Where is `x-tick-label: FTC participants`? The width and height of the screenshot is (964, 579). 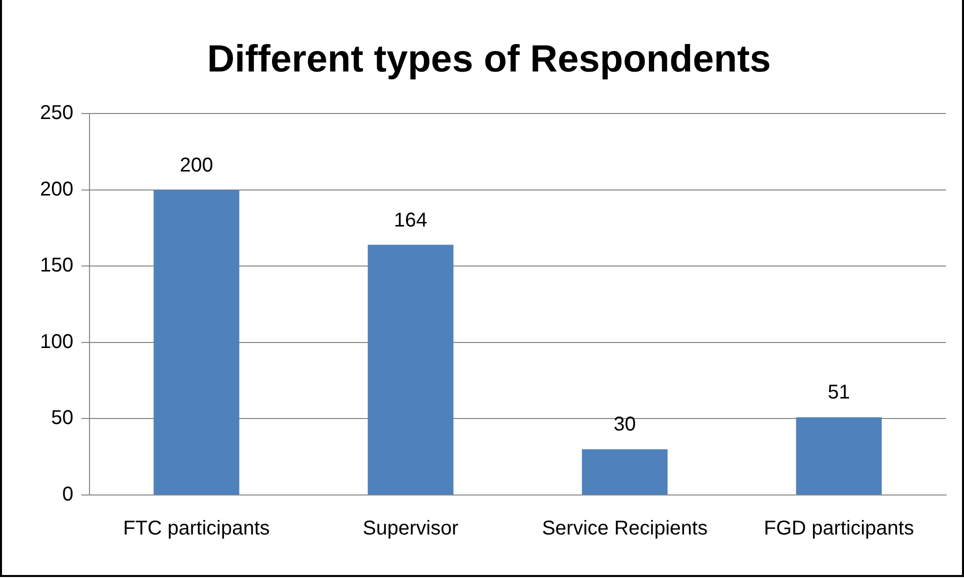
x-tick-label: FTC participants is located at coordinates (196, 529).